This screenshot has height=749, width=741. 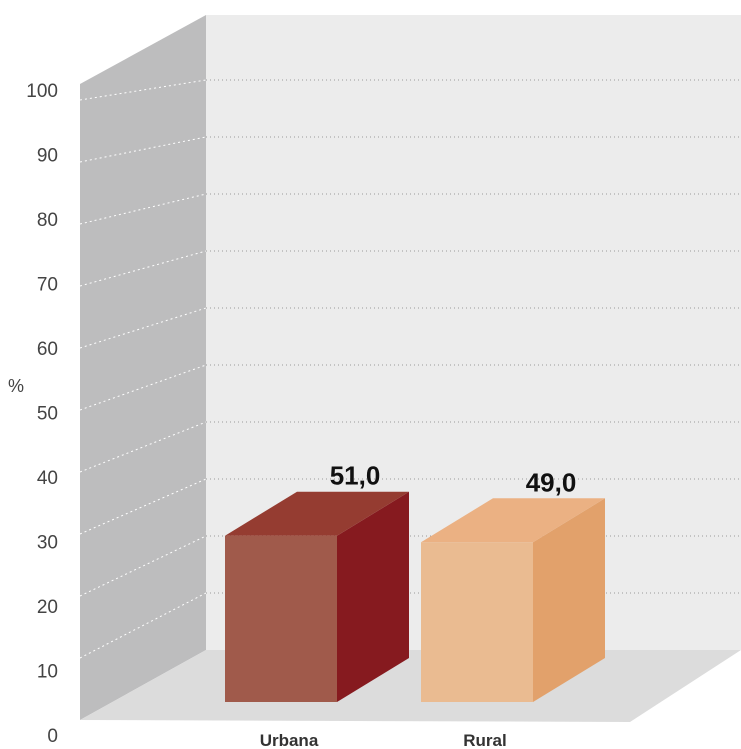 What do you see at coordinates (47, 478) in the screenshot?
I see `y-tick-label: 40` at bounding box center [47, 478].